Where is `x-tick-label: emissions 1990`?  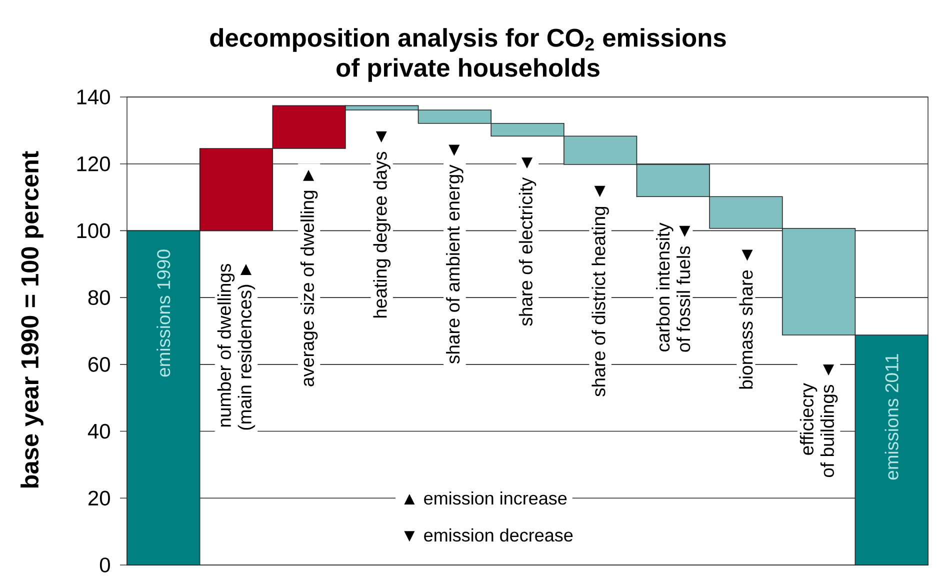
x-tick-label: emissions 1990 is located at coordinates (163, 313).